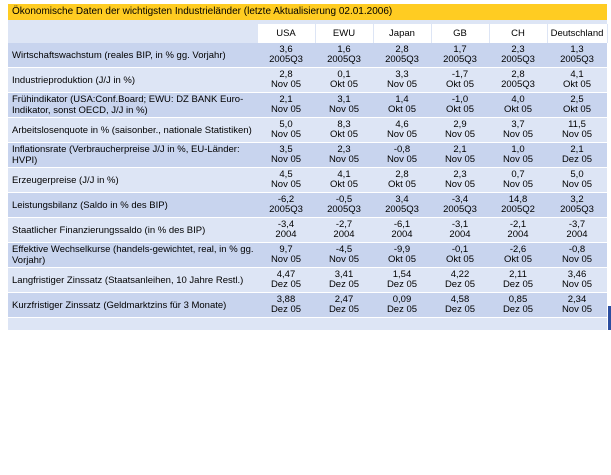 The height and width of the screenshot is (475, 611). Describe the element at coordinates (577, 33) in the screenshot. I see `column-header-deutschland: Deutschland` at that location.